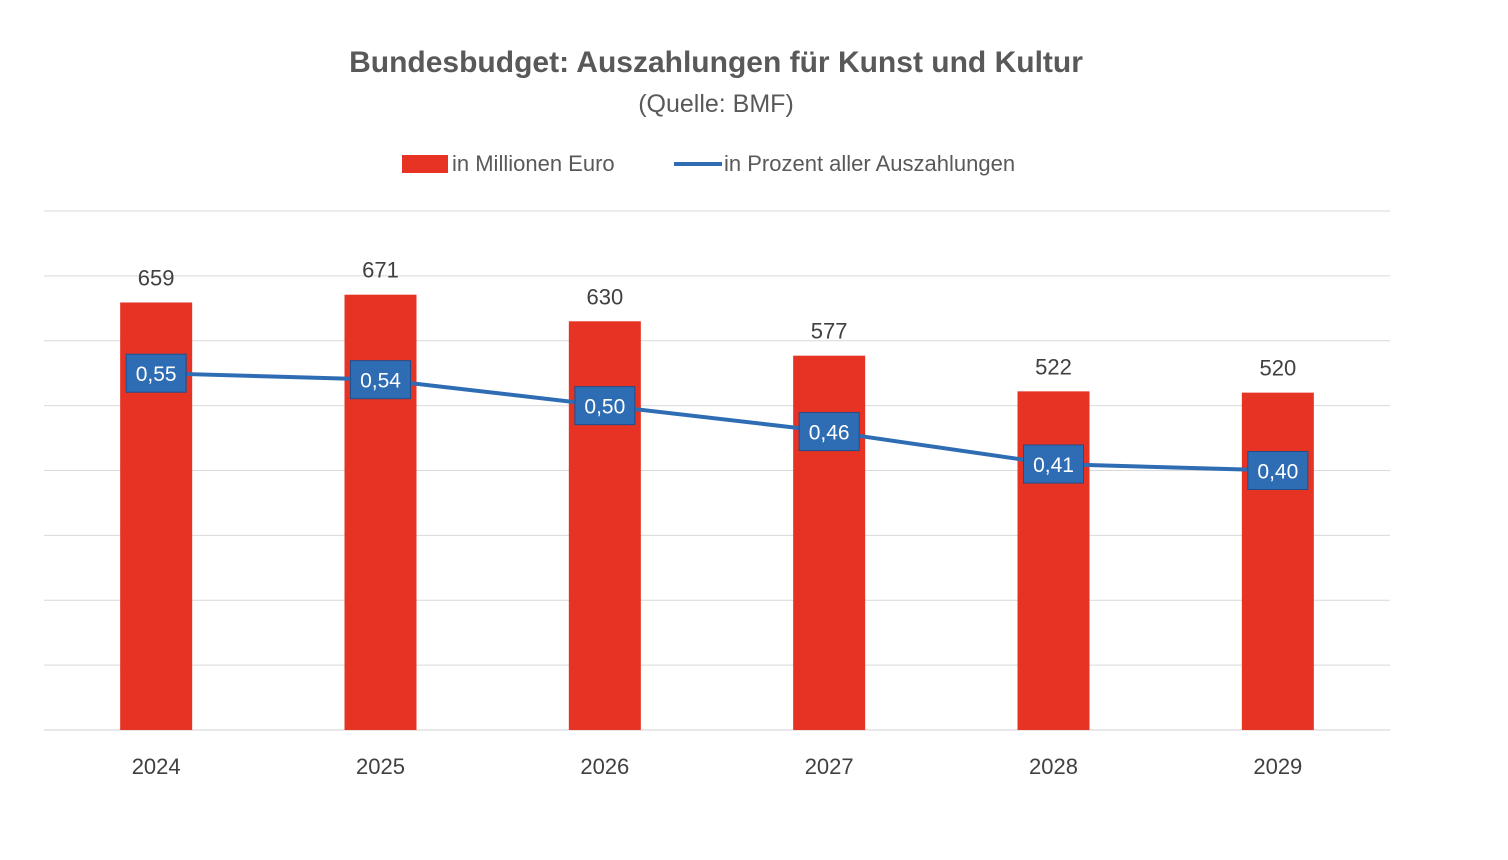 This screenshot has height=860, width=1508. I want to click on x-tick-label: 2027, so click(829, 766).